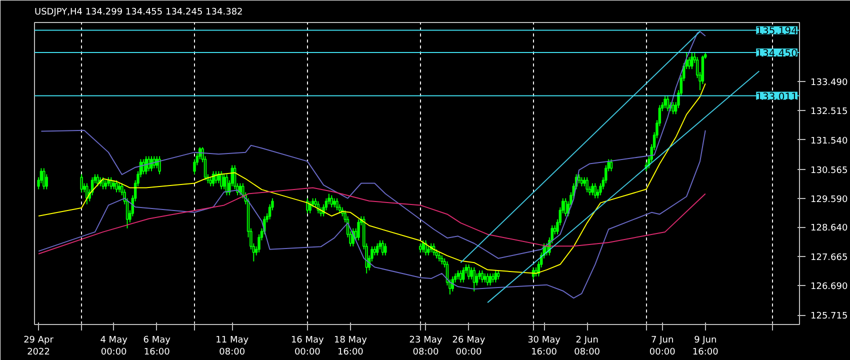 The width and height of the screenshot is (850, 360). I want to click on ref-line-label: 133.011, so click(777, 97).